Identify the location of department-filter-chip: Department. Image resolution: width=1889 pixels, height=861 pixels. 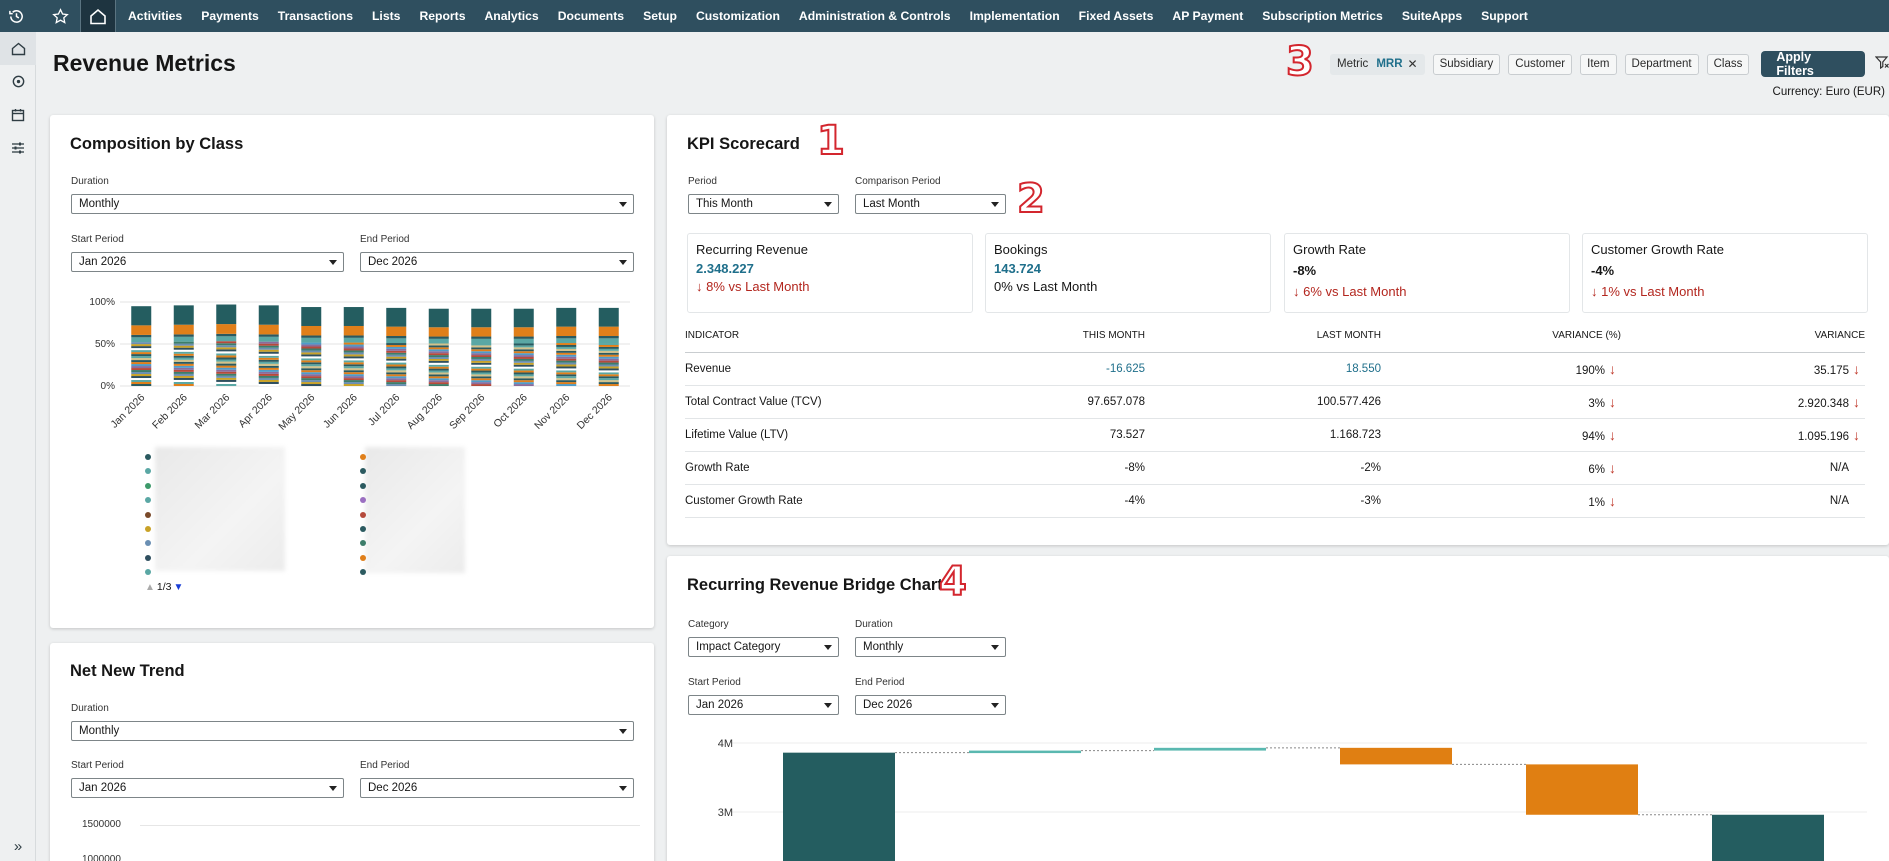
(1661, 64).